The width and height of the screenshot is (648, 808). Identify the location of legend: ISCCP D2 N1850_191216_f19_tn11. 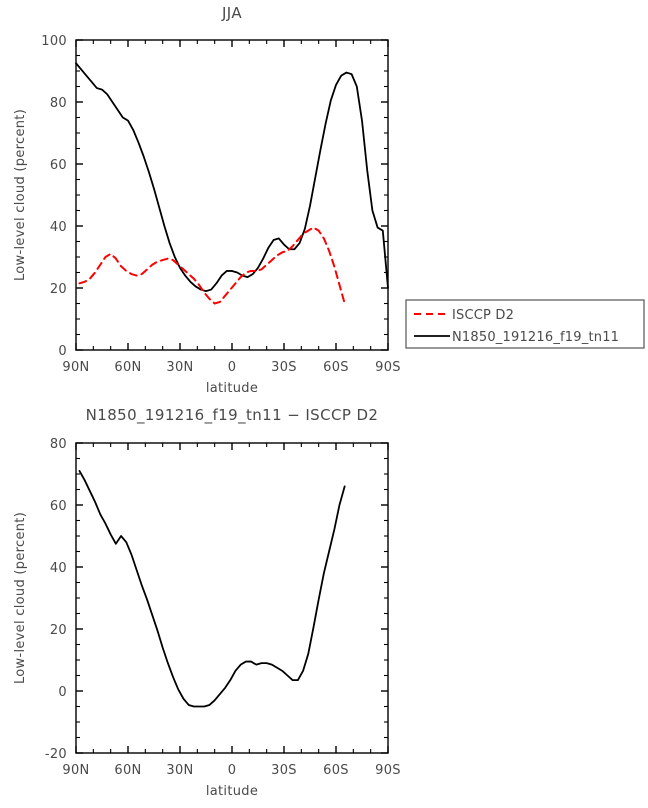
(525, 324).